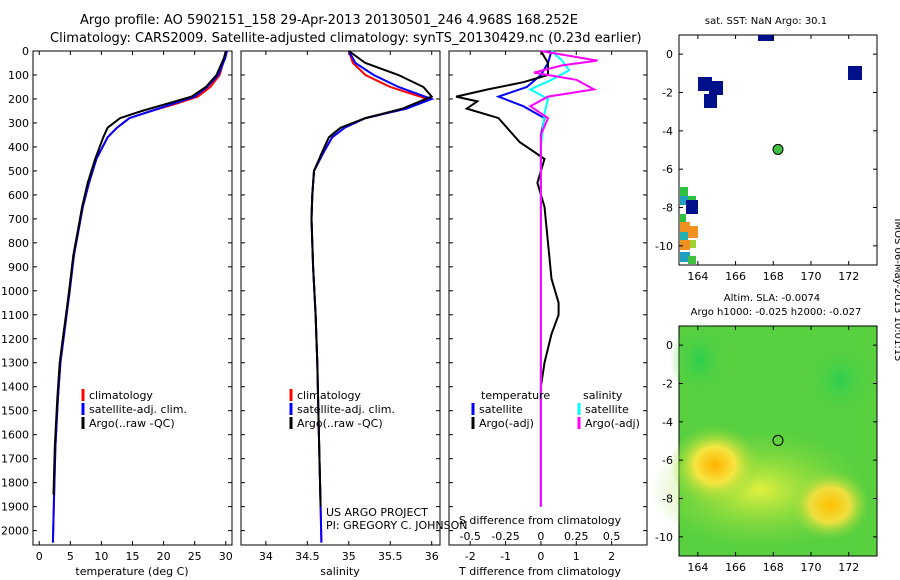  I want to click on x-tick-label: 36, so click(432, 556).